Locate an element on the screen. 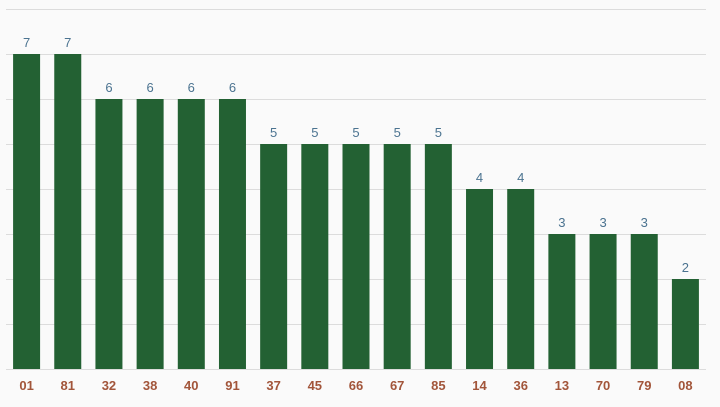 The width and height of the screenshot is (720, 407). value-label-08: 2 is located at coordinates (685, 267).